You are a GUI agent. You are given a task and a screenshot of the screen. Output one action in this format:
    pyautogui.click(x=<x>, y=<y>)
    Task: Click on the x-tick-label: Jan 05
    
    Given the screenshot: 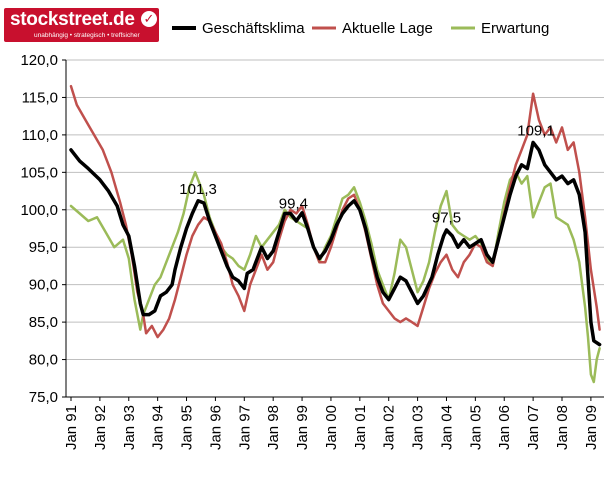 What is the action you would take?
    pyautogui.click(x=475, y=427)
    